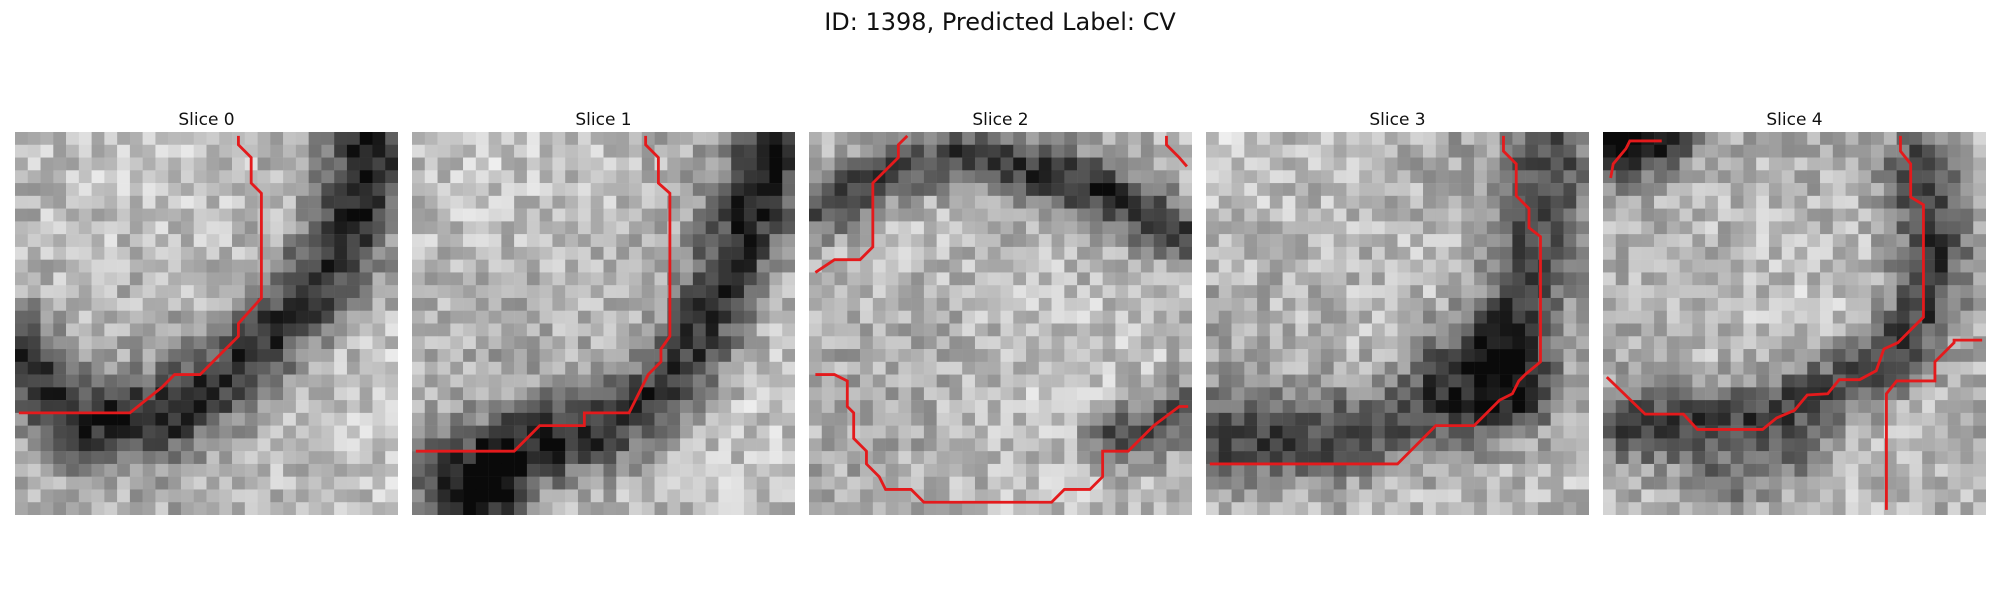 The width and height of the screenshot is (2000, 600). I want to click on slice-panel-1: Slice 1, so click(603, 311).